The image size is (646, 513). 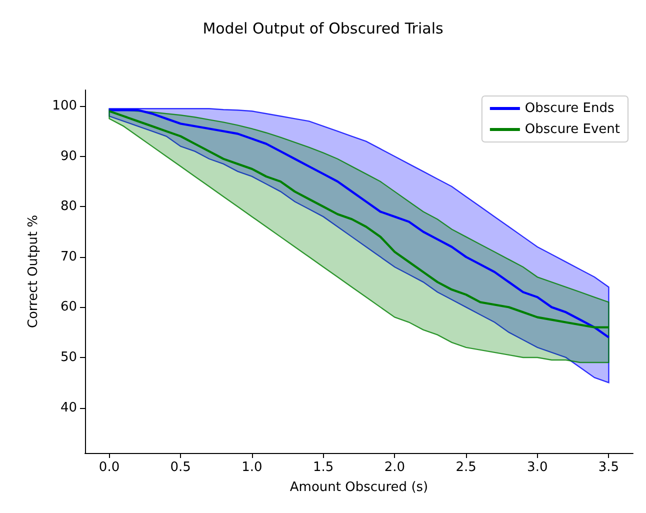 I want to click on y-axis-title: Correct Output %, so click(x=33, y=271).